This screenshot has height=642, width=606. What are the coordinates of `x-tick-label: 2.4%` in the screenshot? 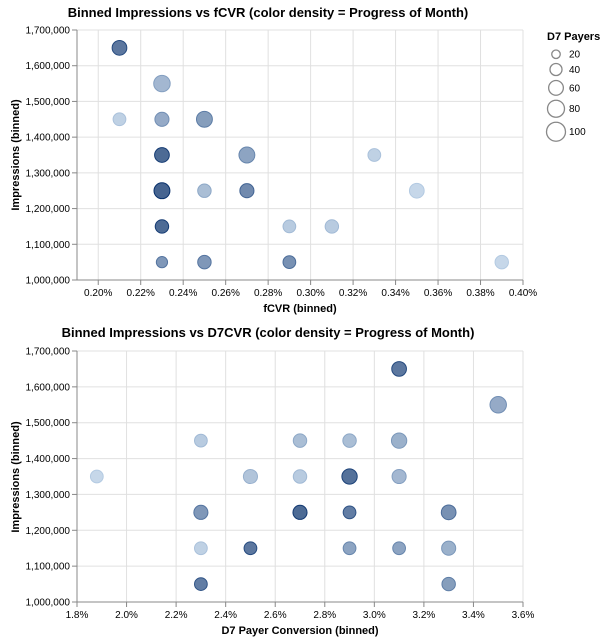 It's located at (225, 615).